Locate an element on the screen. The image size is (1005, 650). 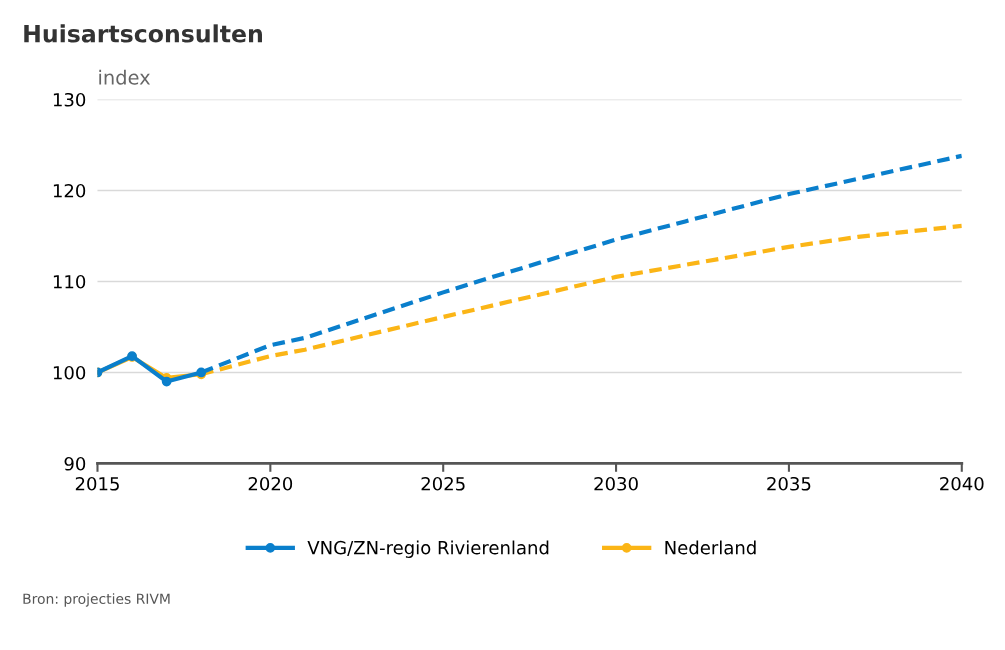
chart-title: Huisartsconsulten is located at coordinates (143, 33).